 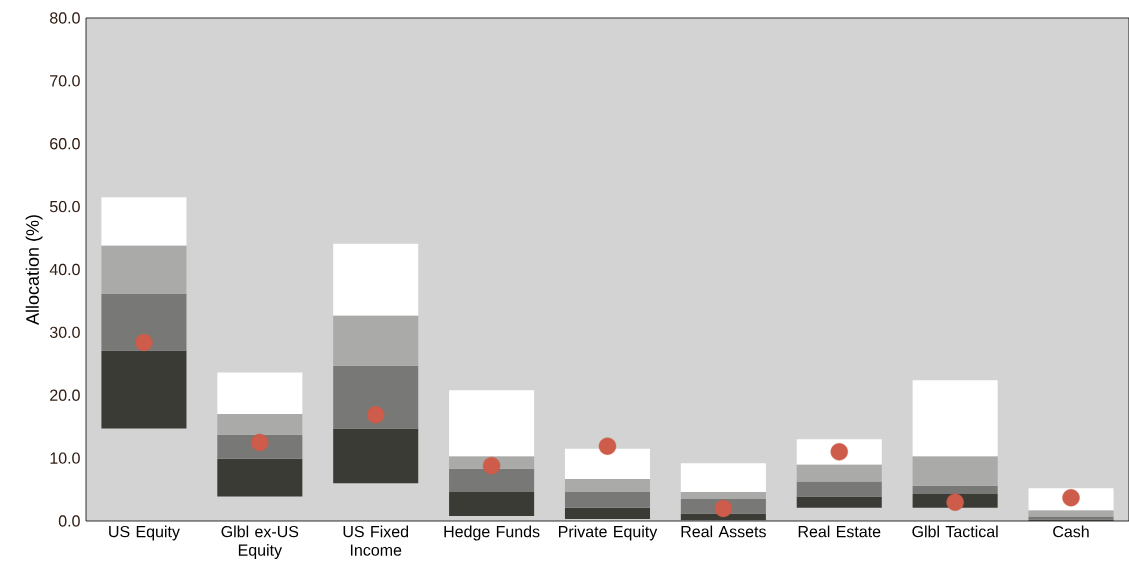 I want to click on y-tick-label: 50.0, so click(x=64, y=206).